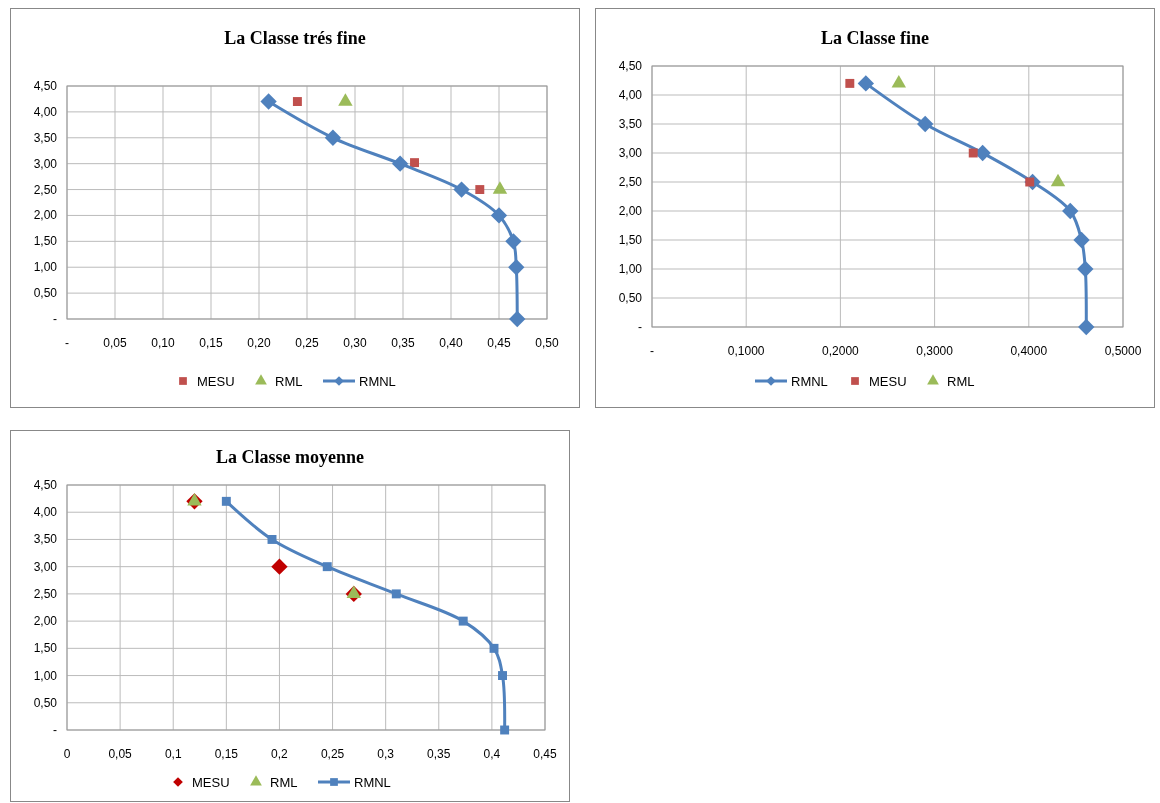  Describe the element at coordinates (1123, 351) in the screenshot. I see `x-tick-label: 0,5000` at that location.